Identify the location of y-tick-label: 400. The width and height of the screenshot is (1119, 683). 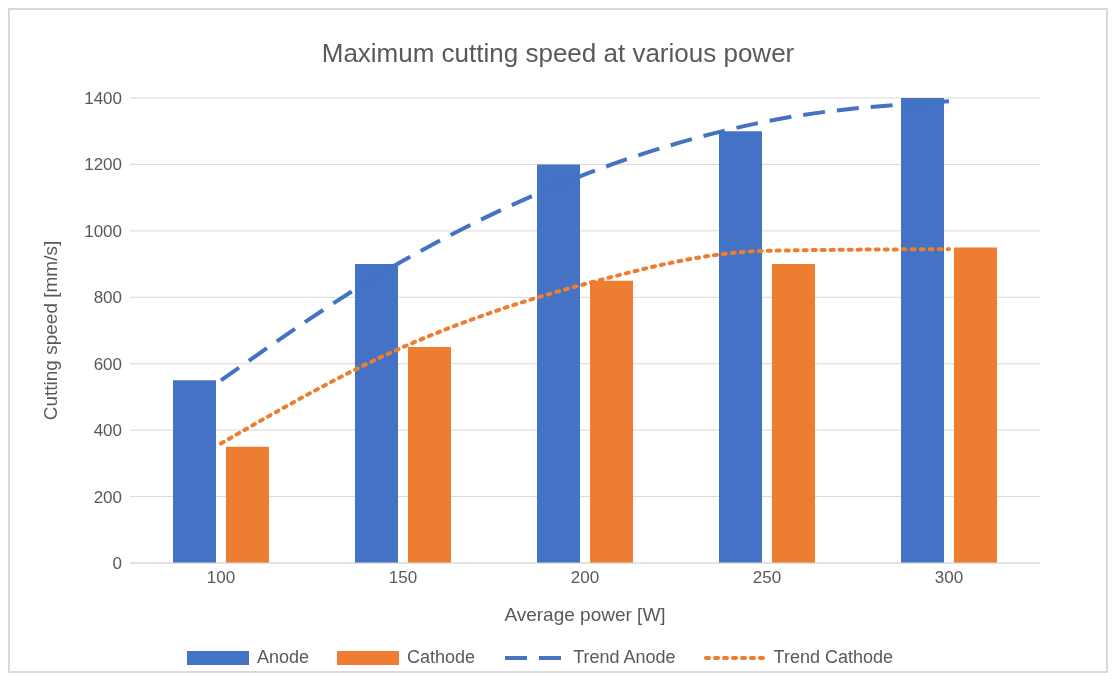
(107, 431).